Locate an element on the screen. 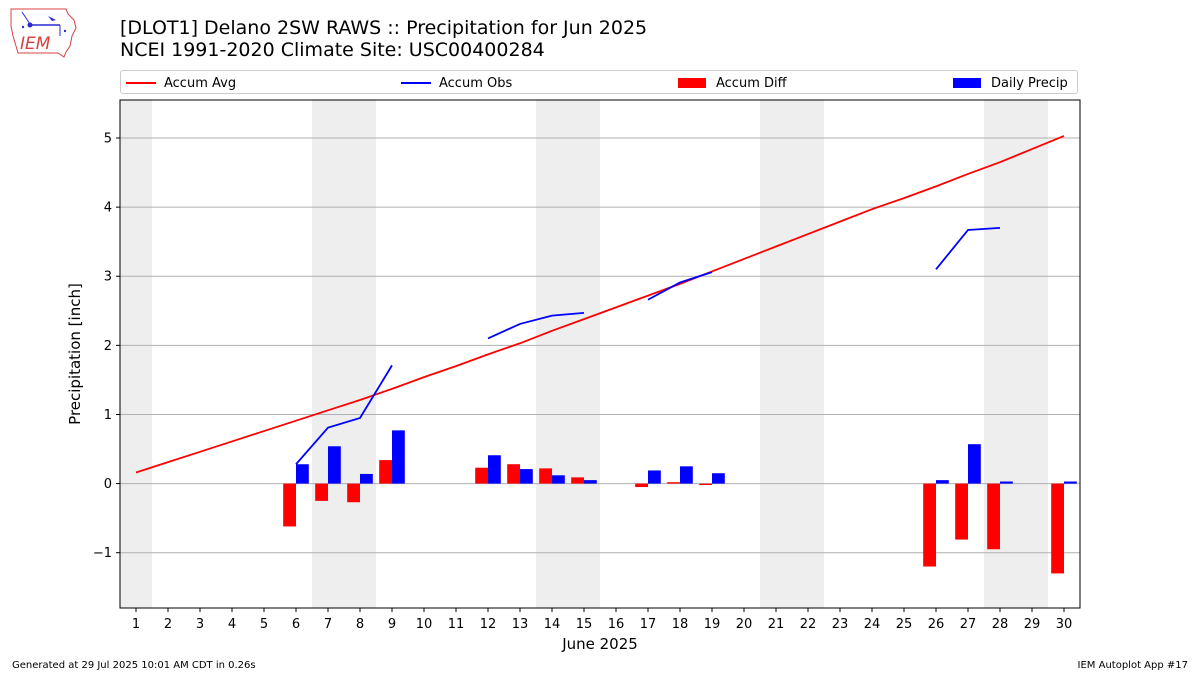 This screenshot has height=675, width=1200. chart-subtitle: NCEI 1991-2020 Climate Site: USC00400284 is located at coordinates (332, 50).